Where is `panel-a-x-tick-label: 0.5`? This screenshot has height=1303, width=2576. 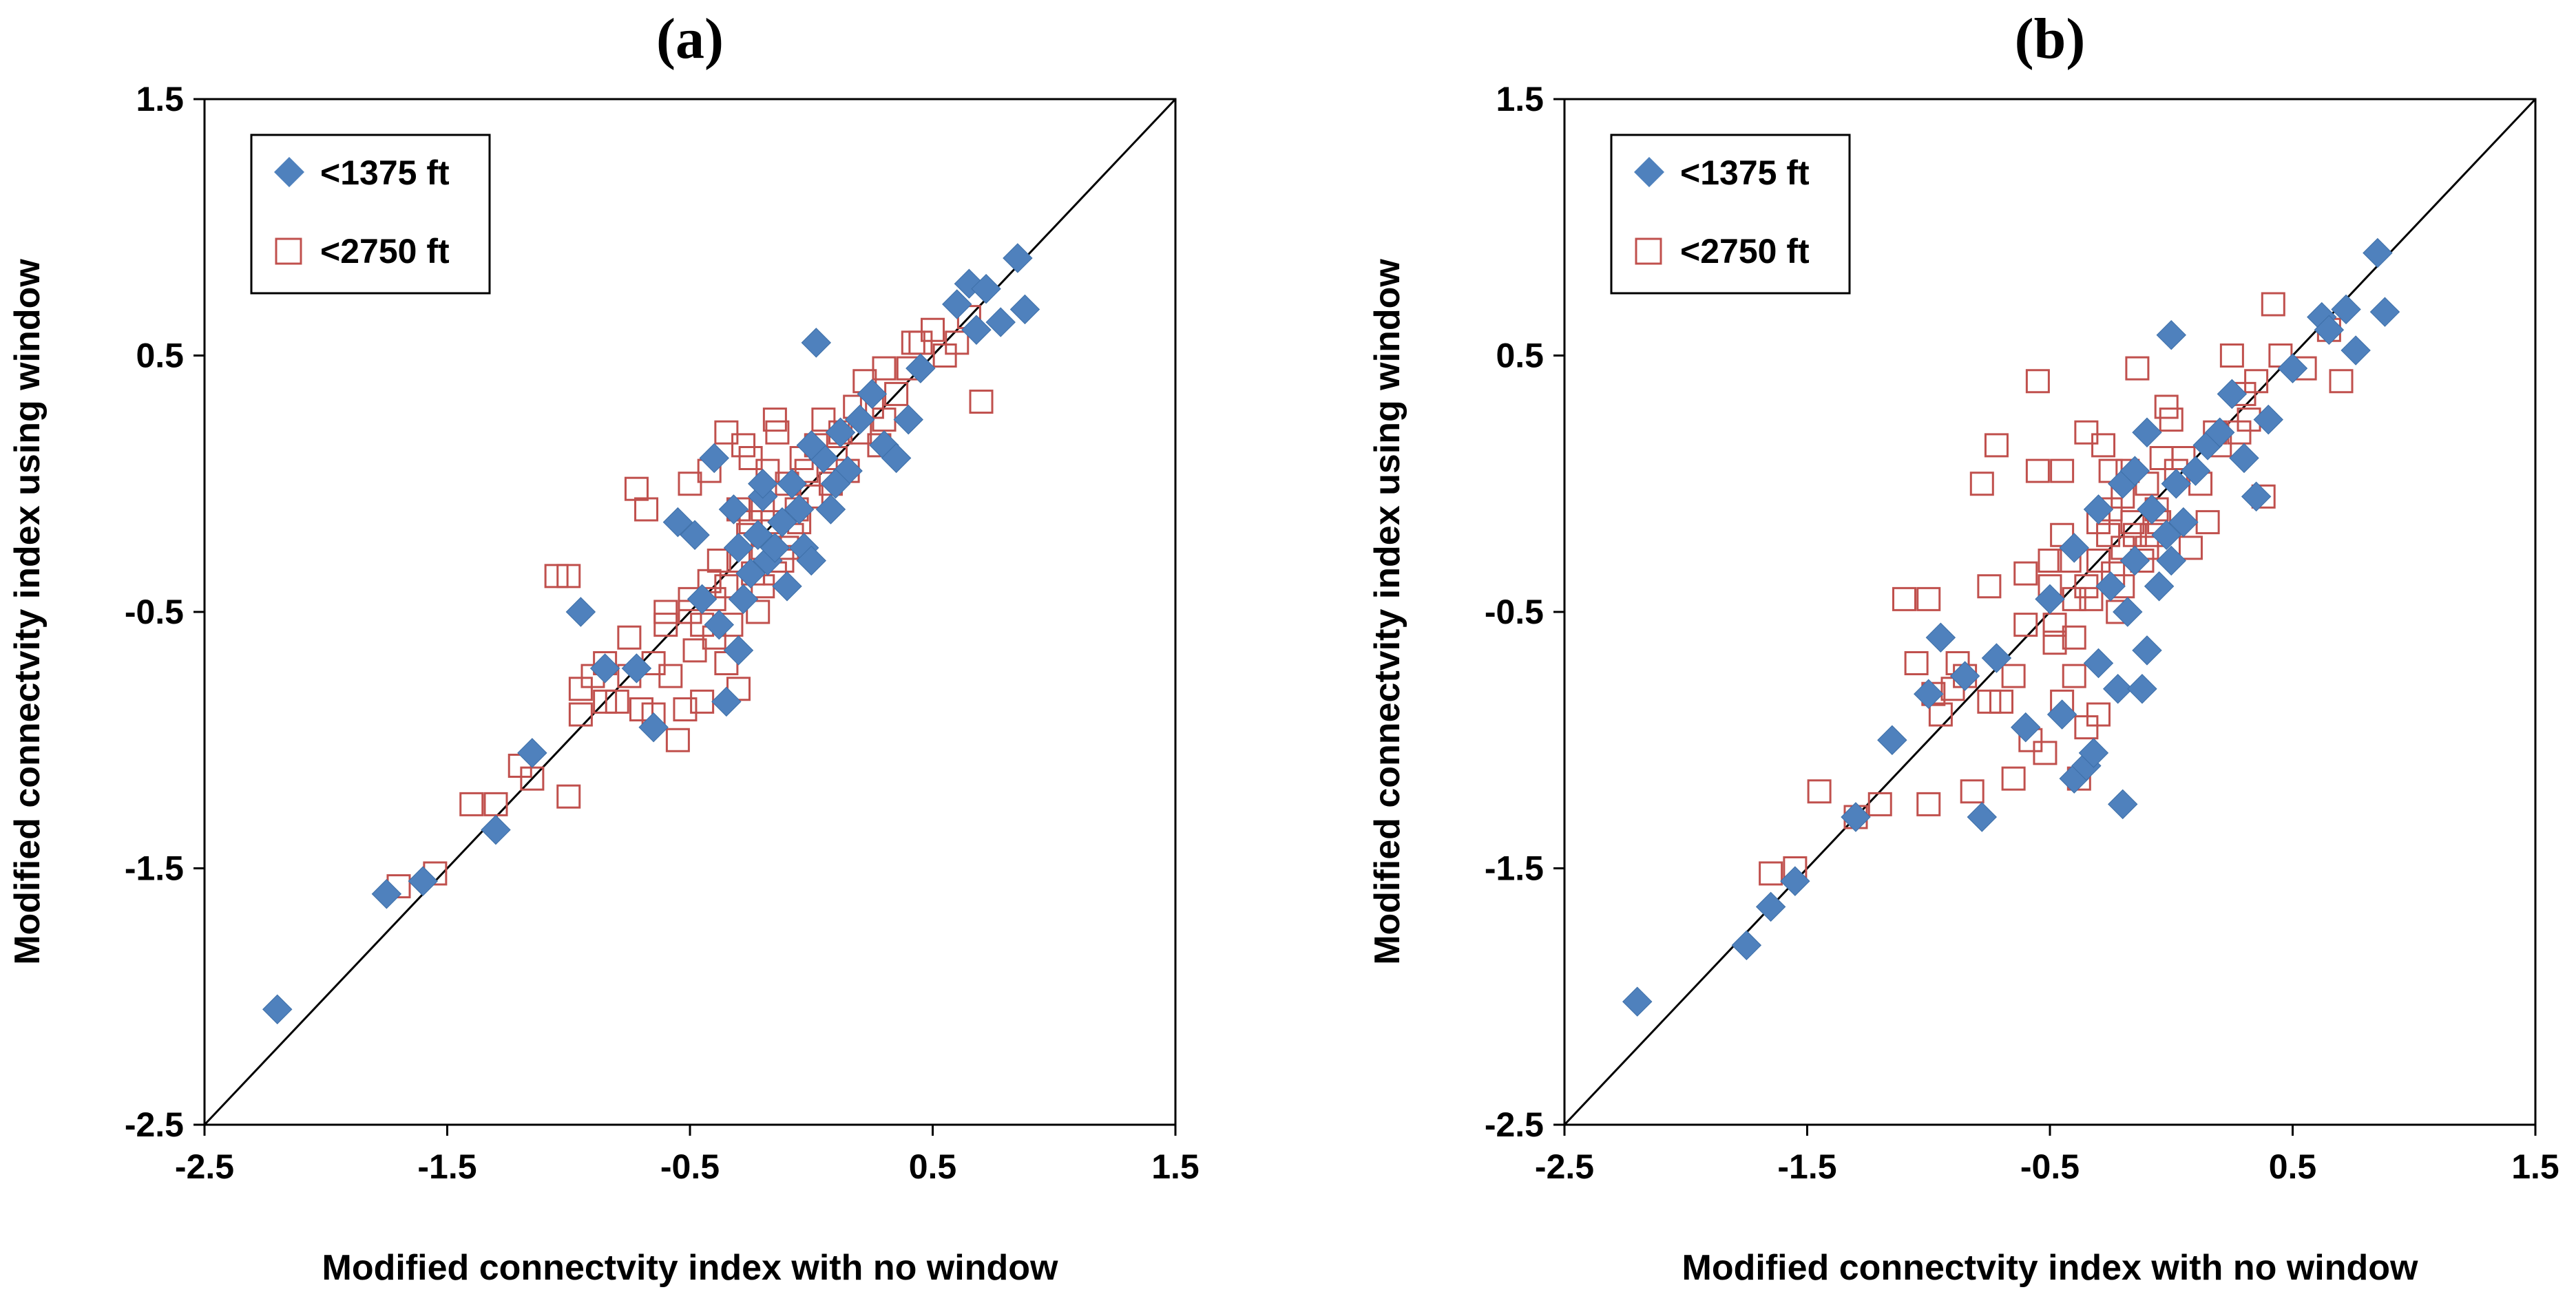
panel-a-x-tick-label: 0.5 is located at coordinates (933, 1166).